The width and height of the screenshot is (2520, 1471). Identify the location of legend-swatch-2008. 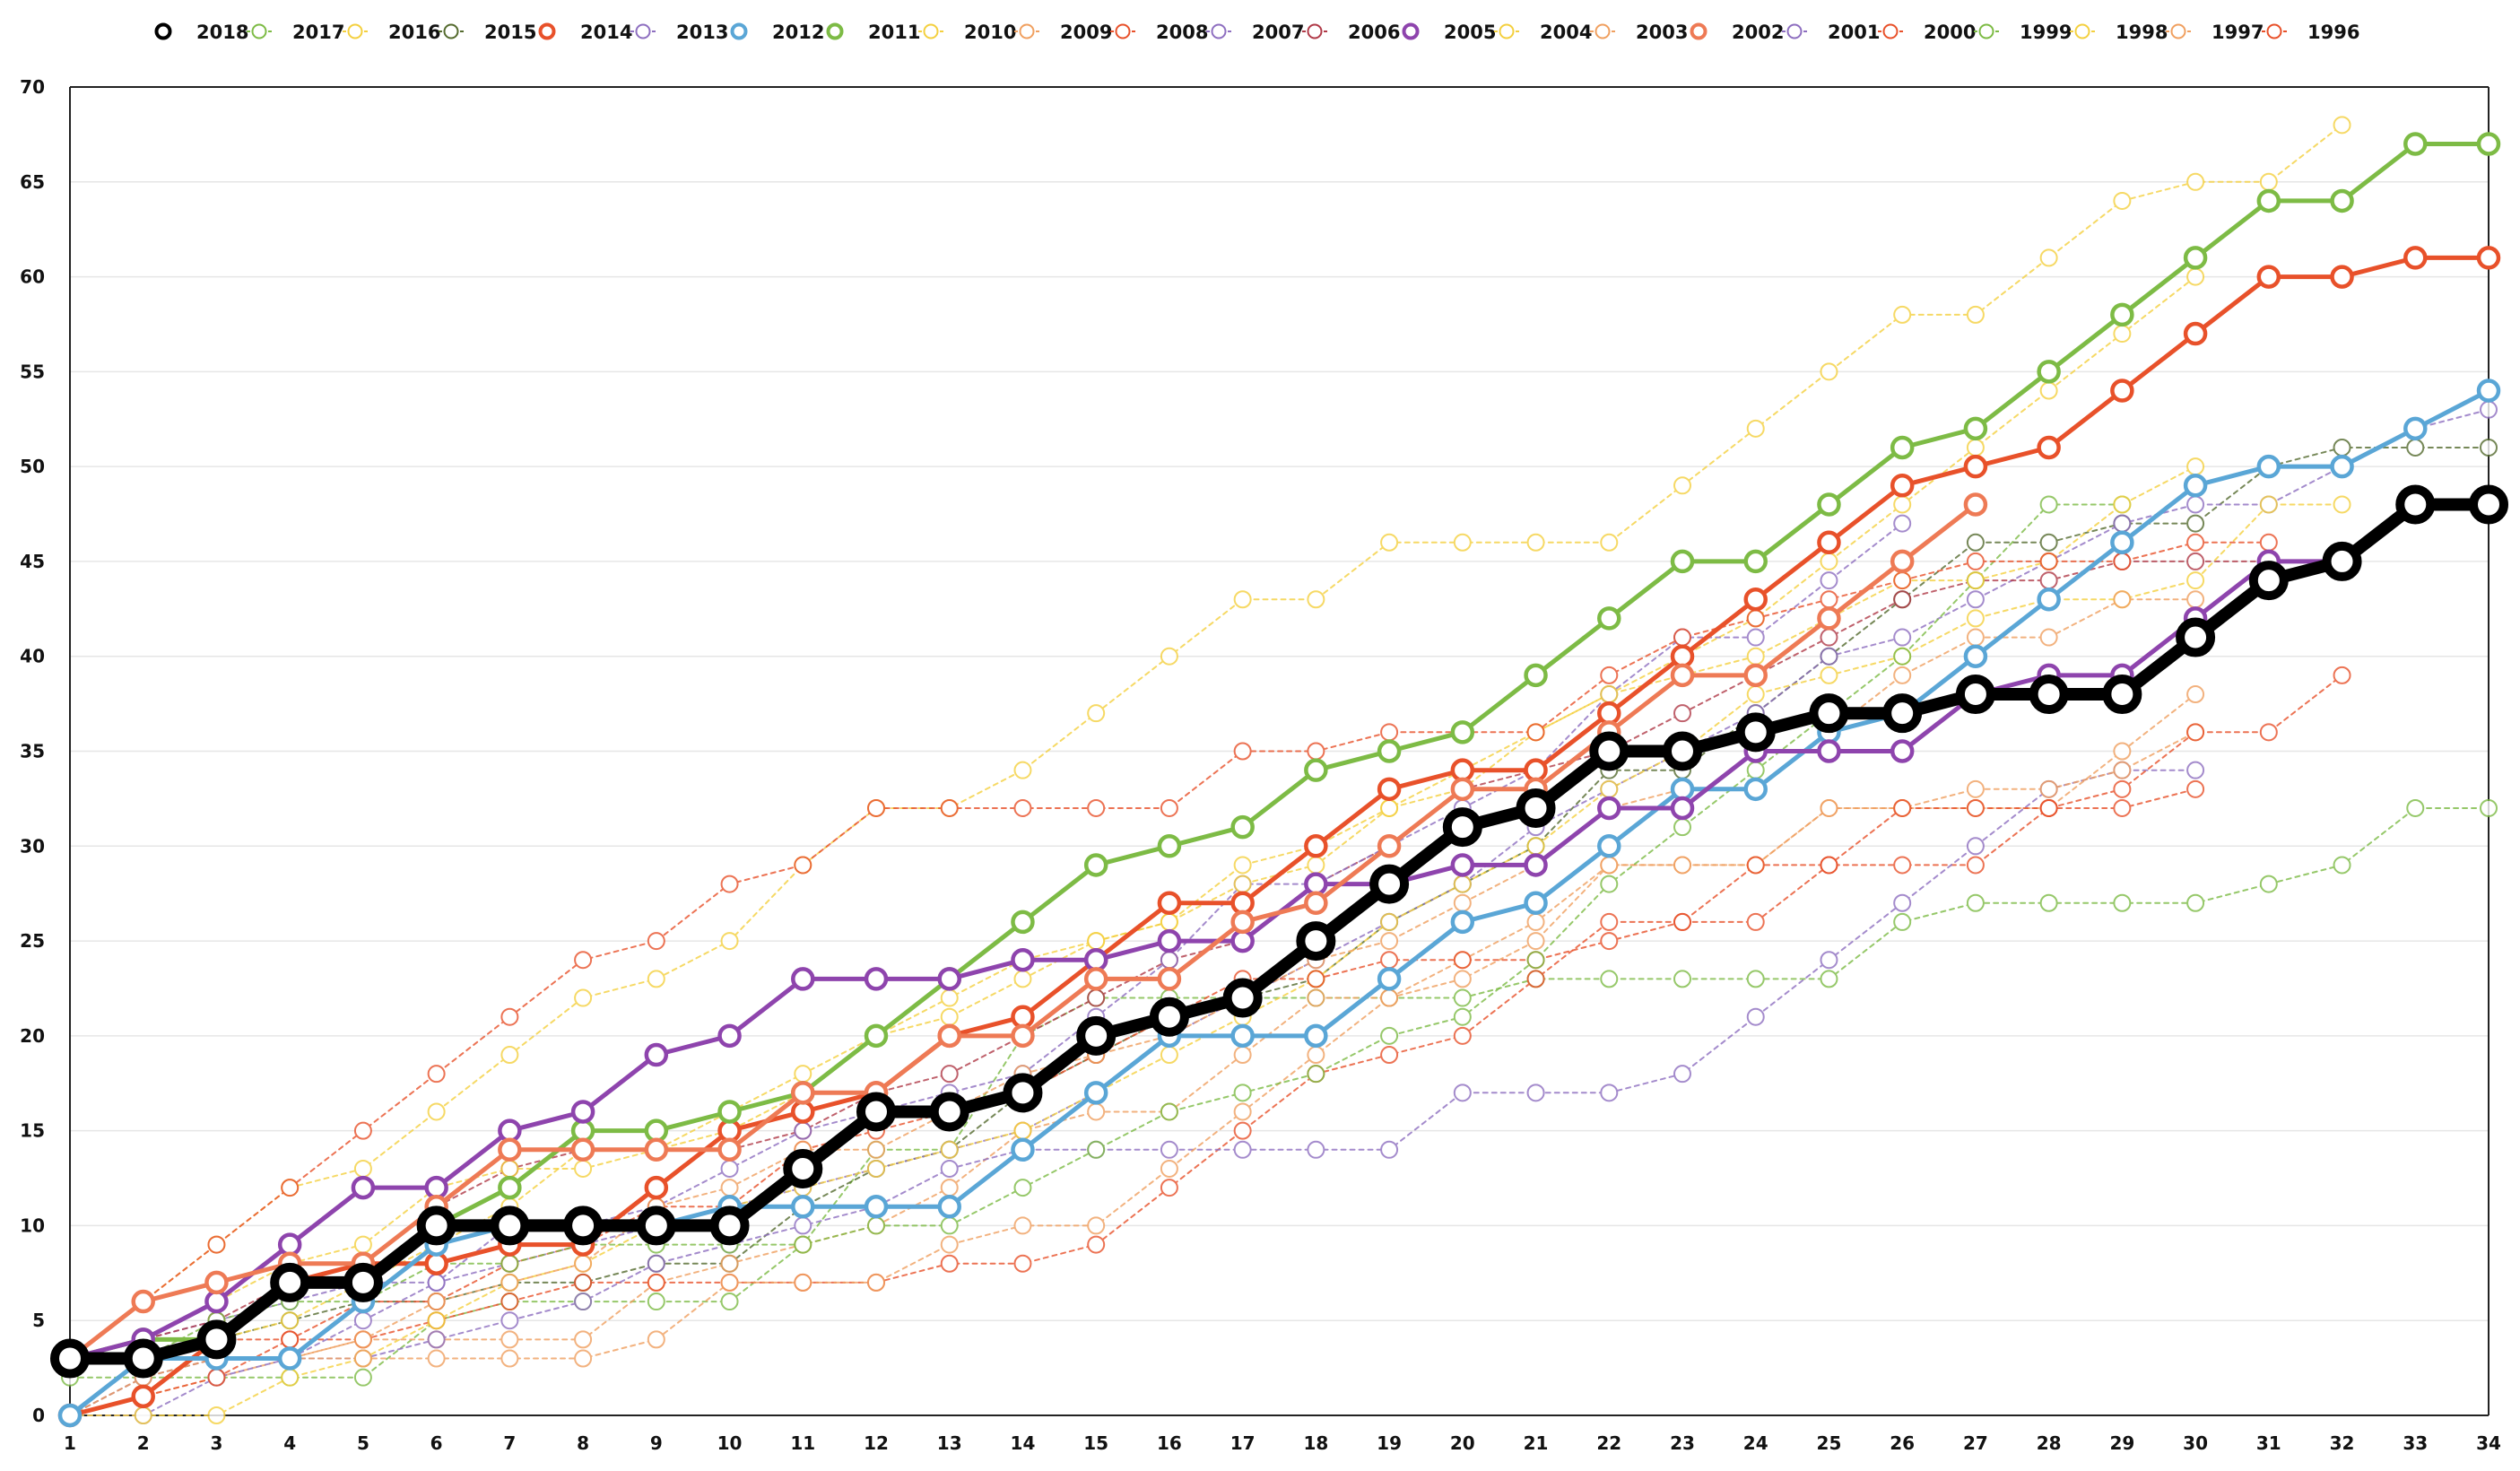
(1123, 31).